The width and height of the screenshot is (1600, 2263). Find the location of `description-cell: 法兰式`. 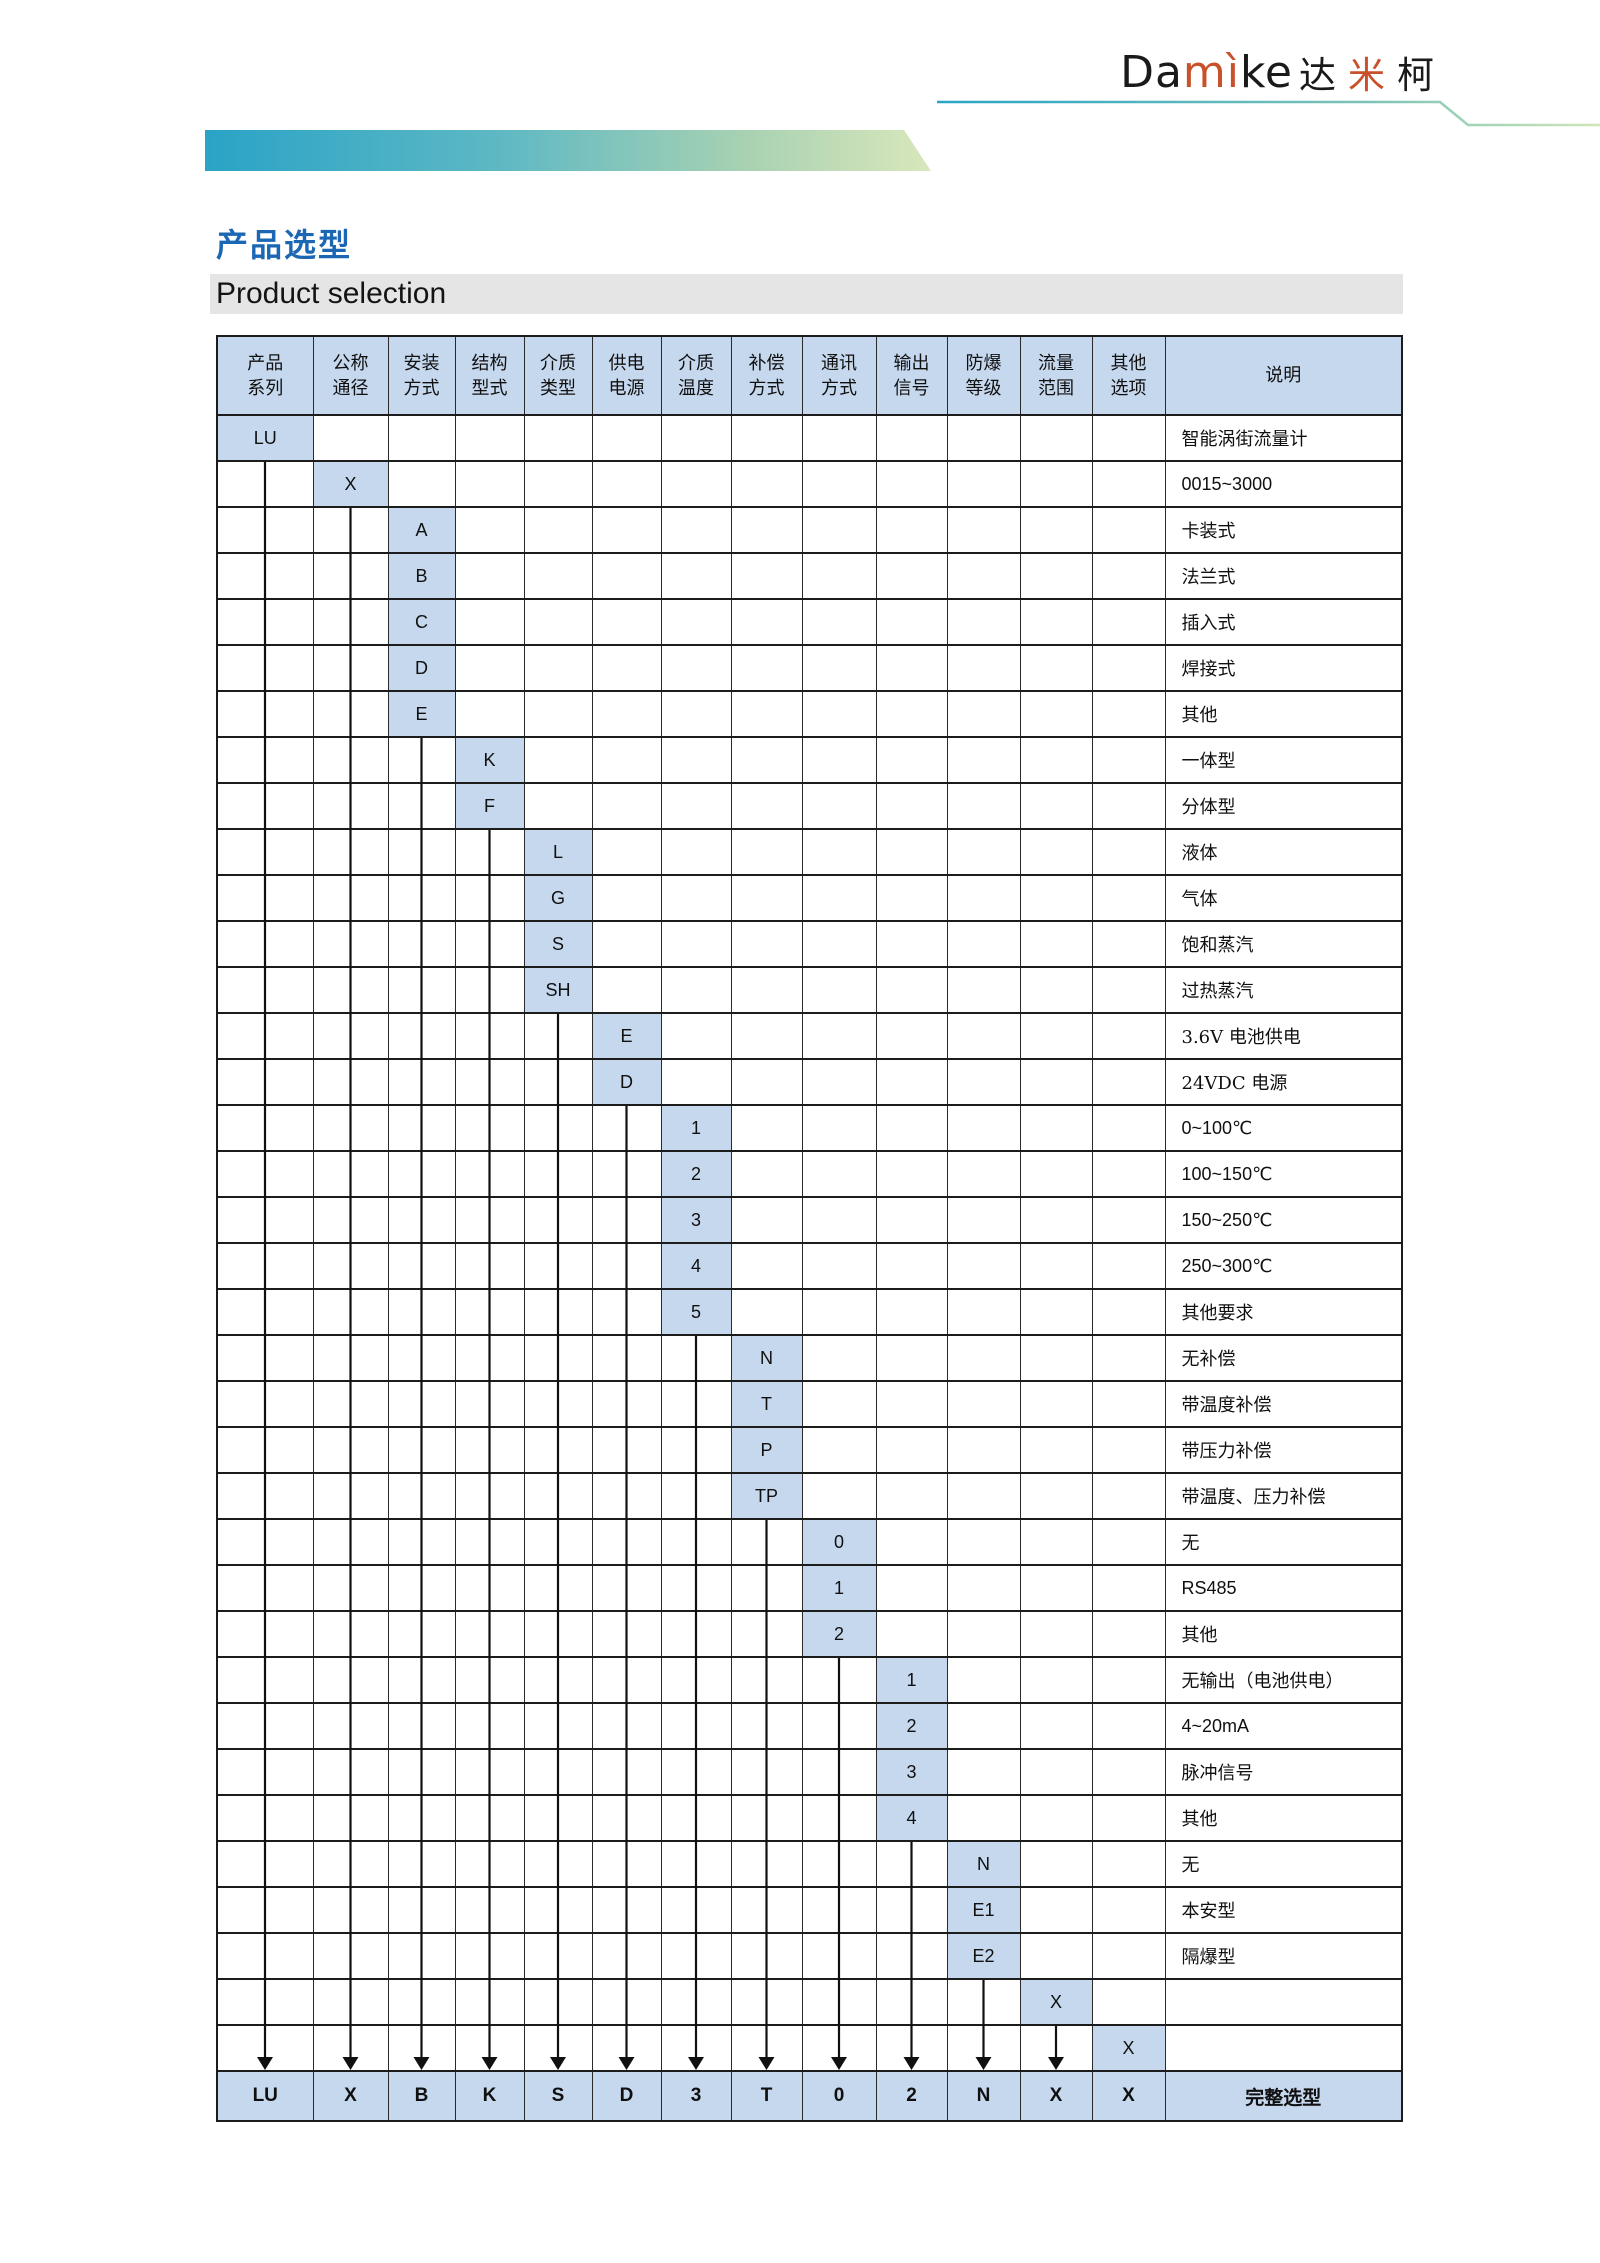

description-cell: 法兰式 is located at coordinates (1283, 576).